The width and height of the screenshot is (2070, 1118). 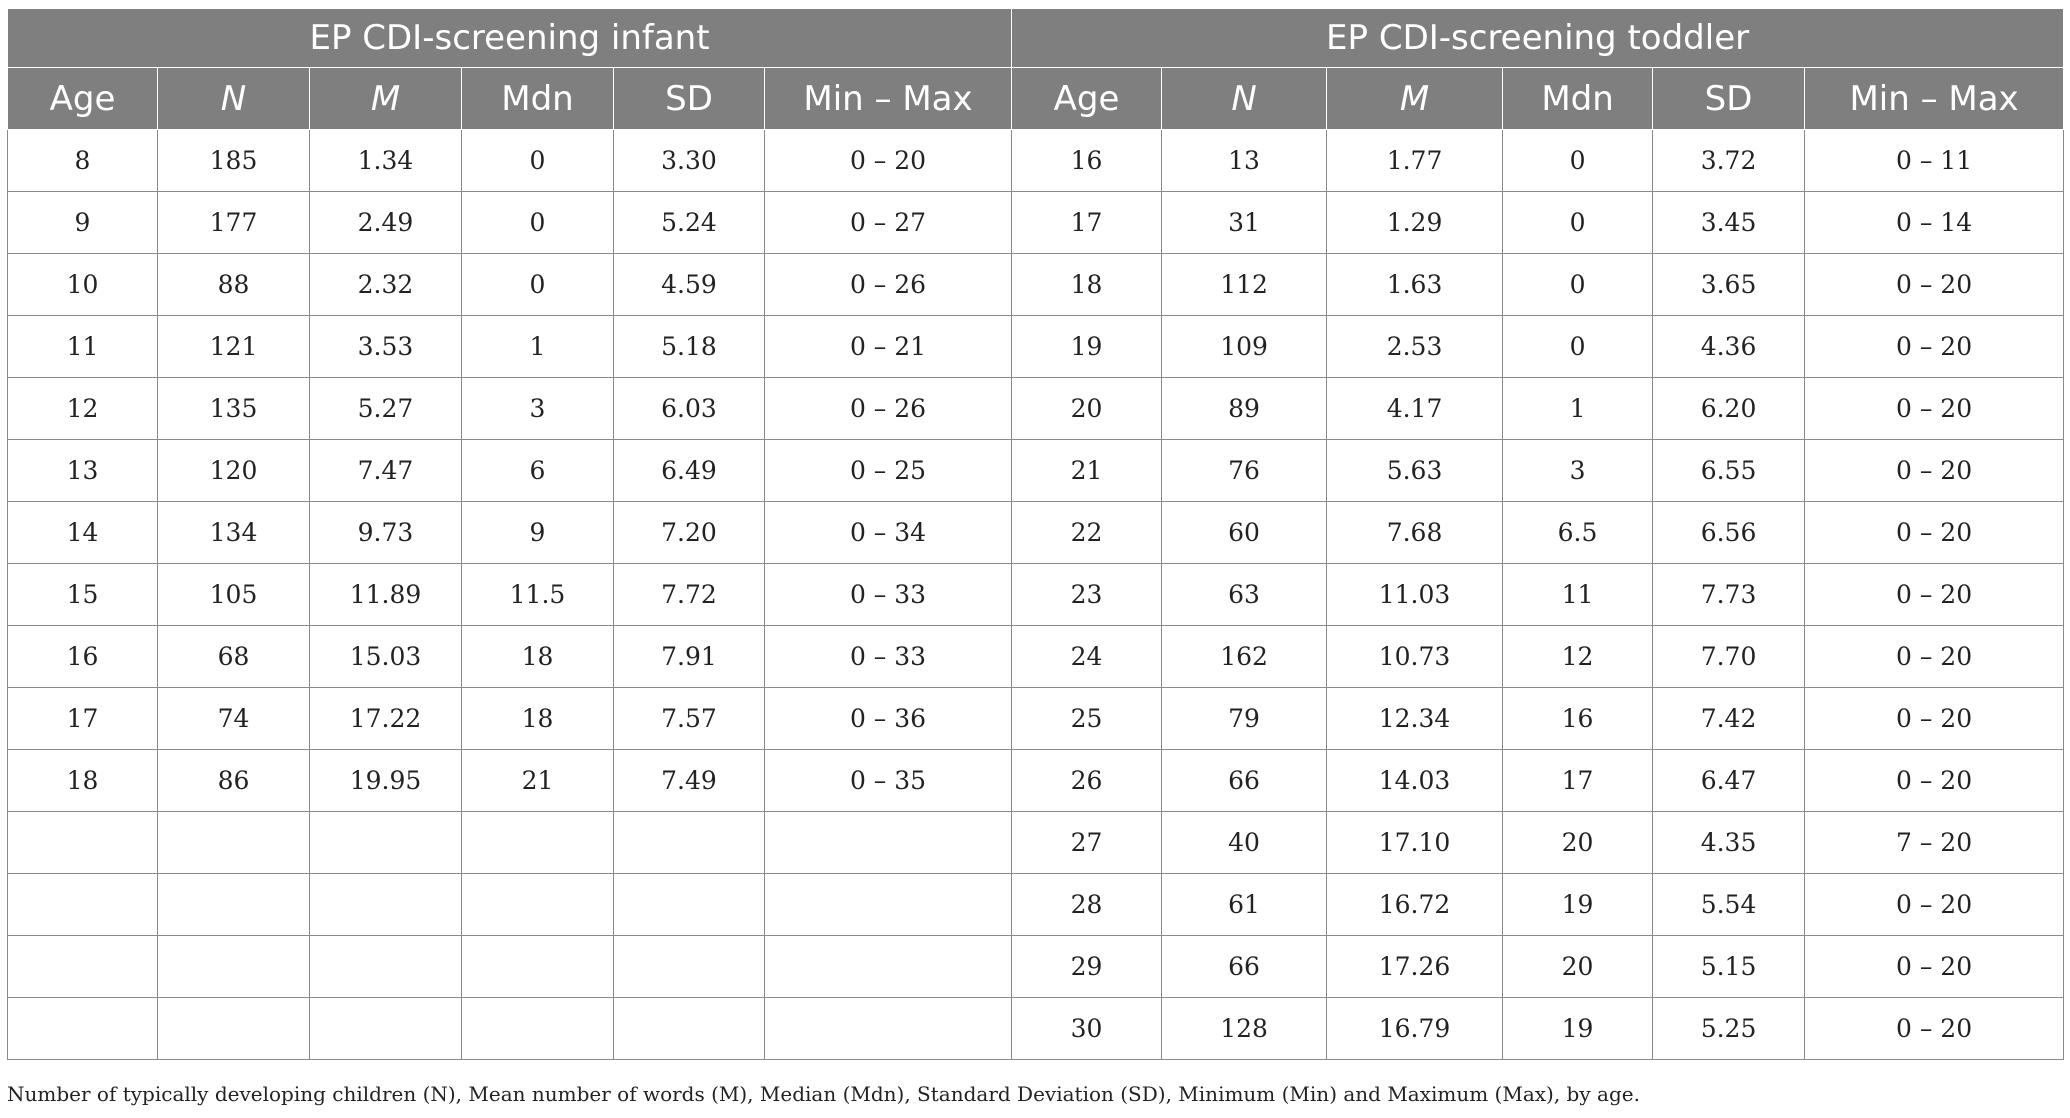 I want to click on cell-toddler-m: 1.29, so click(x=1415, y=222).